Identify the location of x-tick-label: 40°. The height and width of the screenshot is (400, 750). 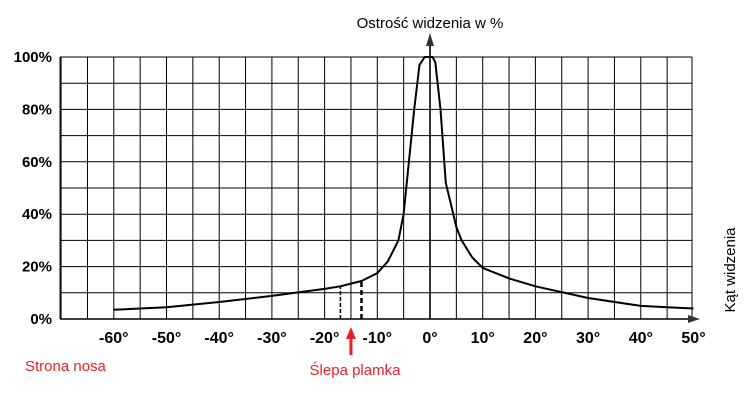
(641, 338).